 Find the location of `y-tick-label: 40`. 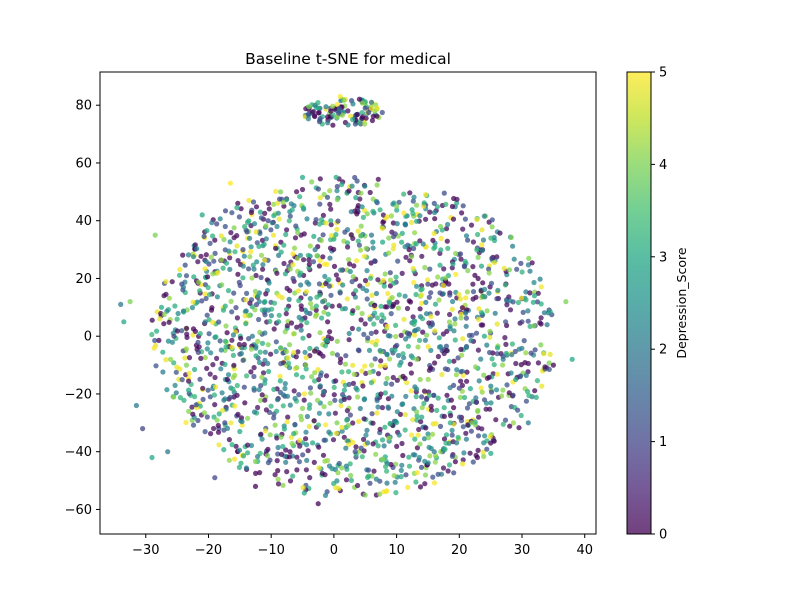

y-tick-label: 40 is located at coordinates (83, 221).